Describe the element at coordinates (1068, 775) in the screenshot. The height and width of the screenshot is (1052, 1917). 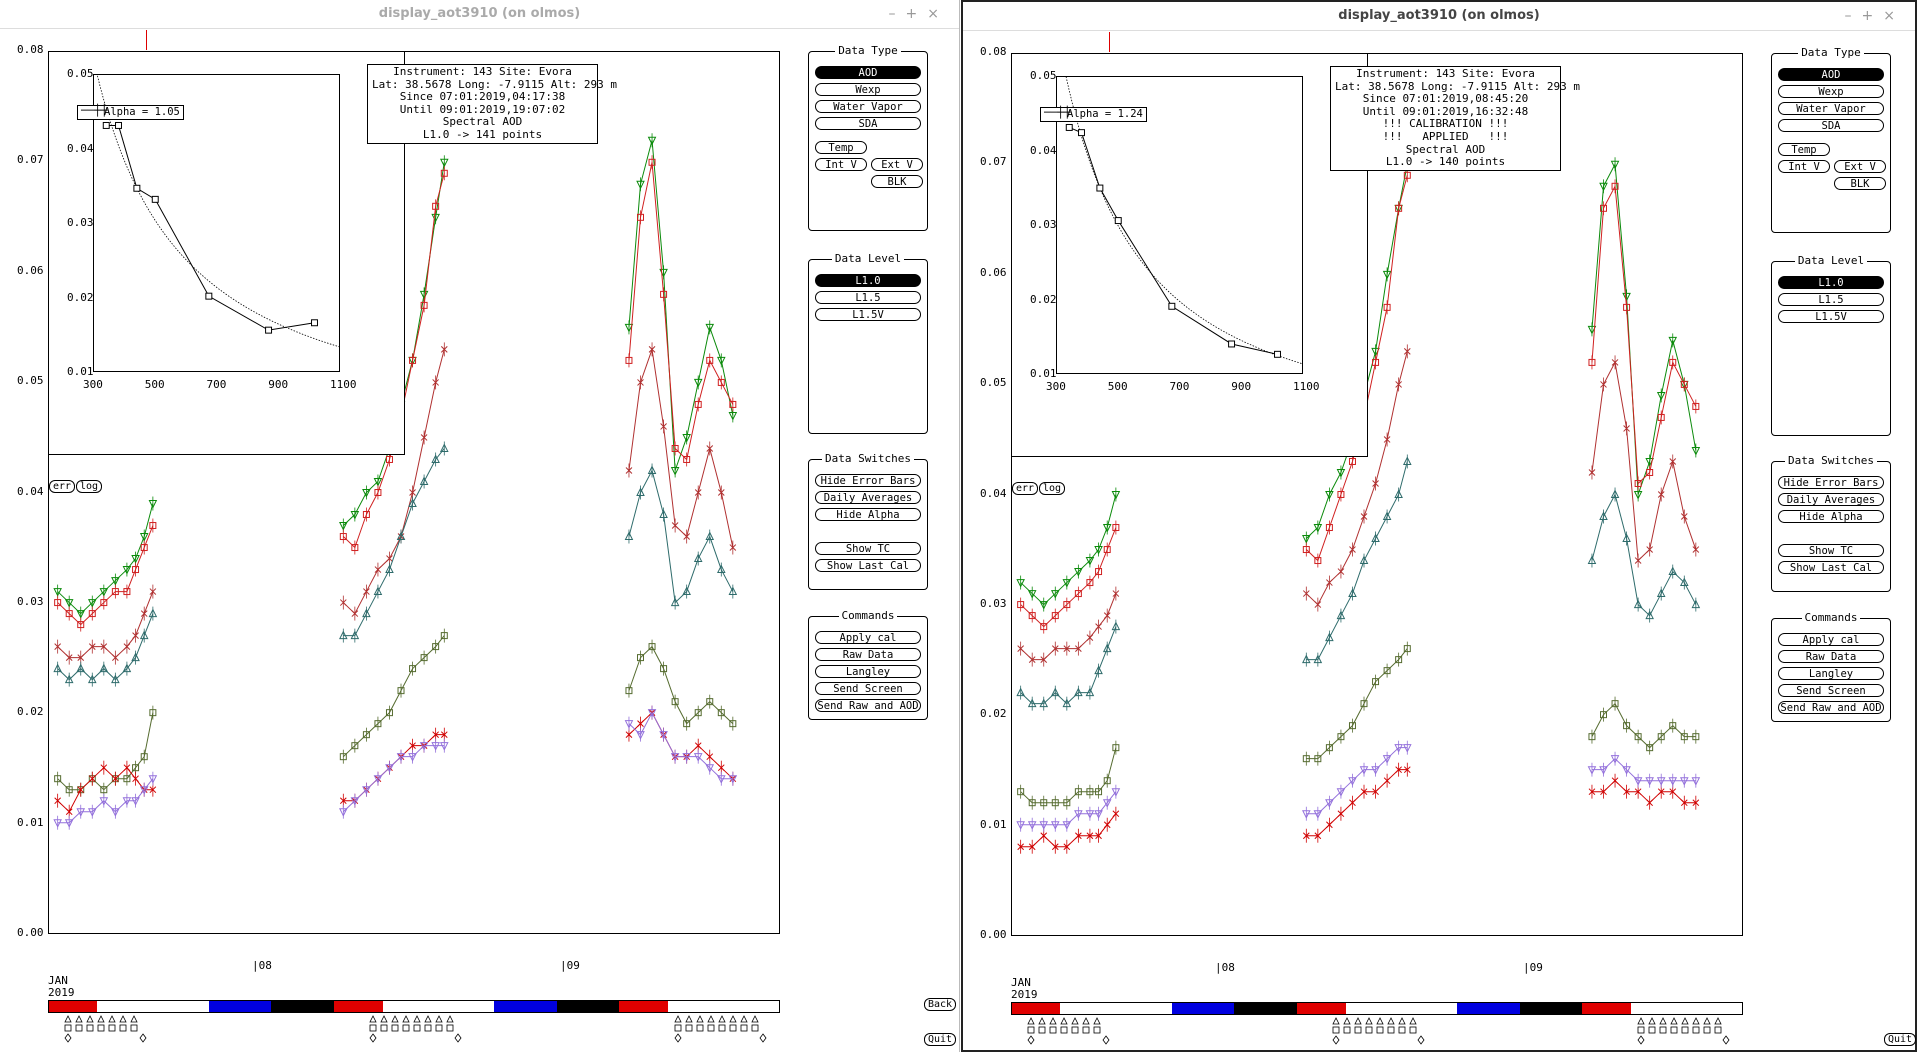
I see `series-line-s675` at that location.